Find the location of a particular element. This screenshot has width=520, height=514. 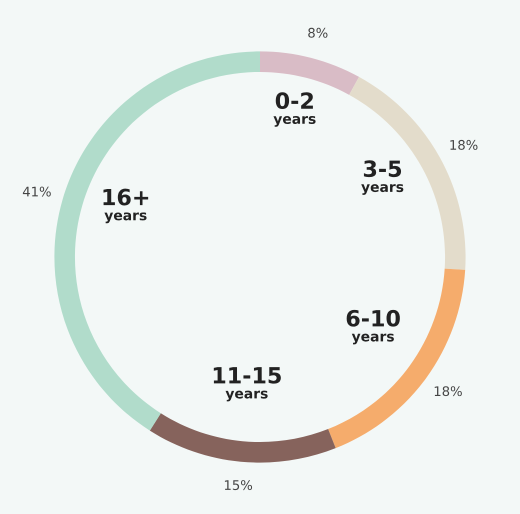

data-label: 15% is located at coordinates (238, 485).